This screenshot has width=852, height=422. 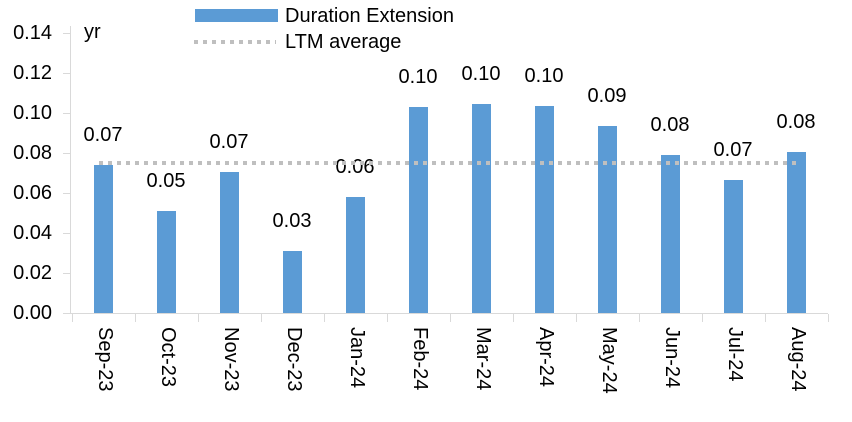 I want to click on data-label-Jun-24: 0.08, so click(x=670, y=125).